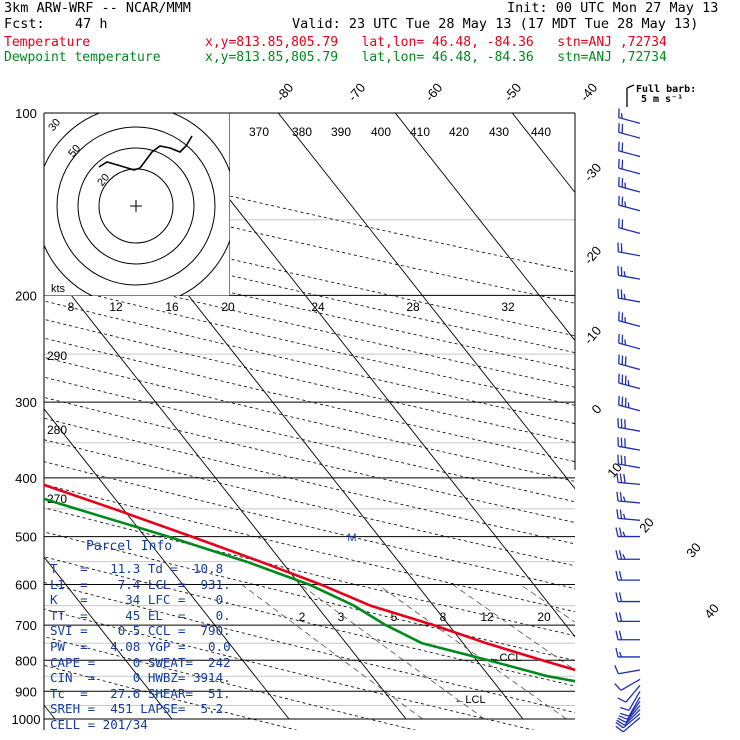 The image size is (740, 740). I want to click on theta-e-label: 440, so click(541, 132).